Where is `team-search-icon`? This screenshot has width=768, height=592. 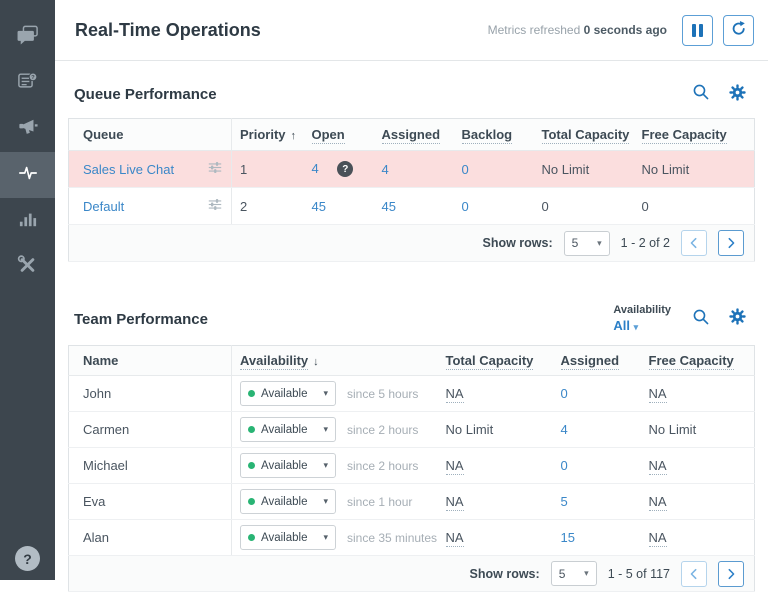 team-search-icon is located at coordinates (701, 319).